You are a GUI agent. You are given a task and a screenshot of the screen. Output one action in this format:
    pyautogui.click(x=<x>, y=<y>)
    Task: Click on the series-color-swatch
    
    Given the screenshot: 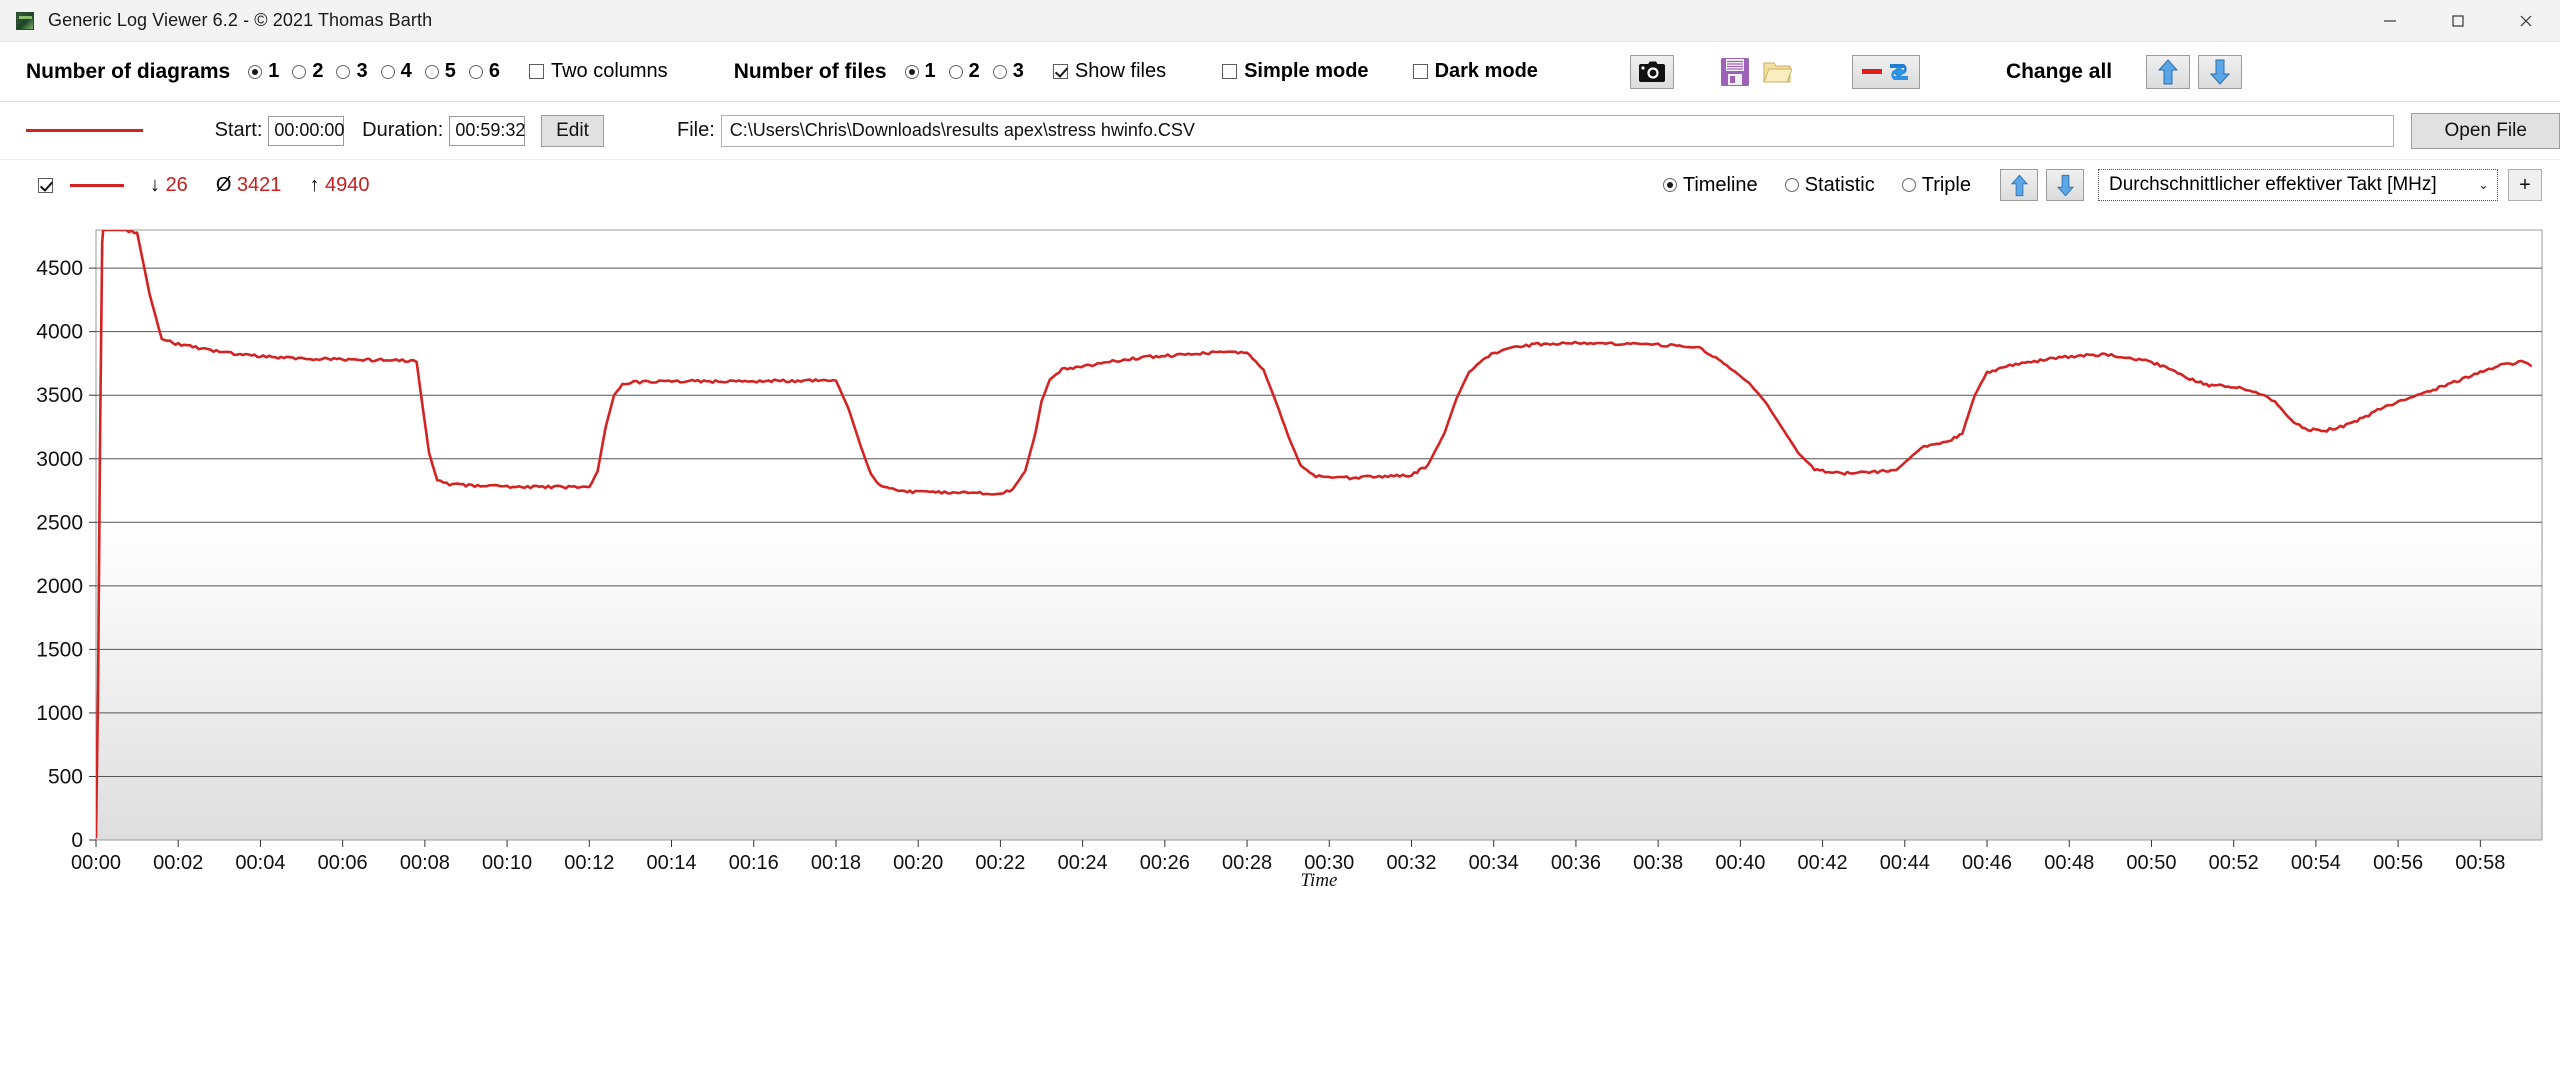 What is the action you would take?
    pyautogui.click(x=84, y=130)
    